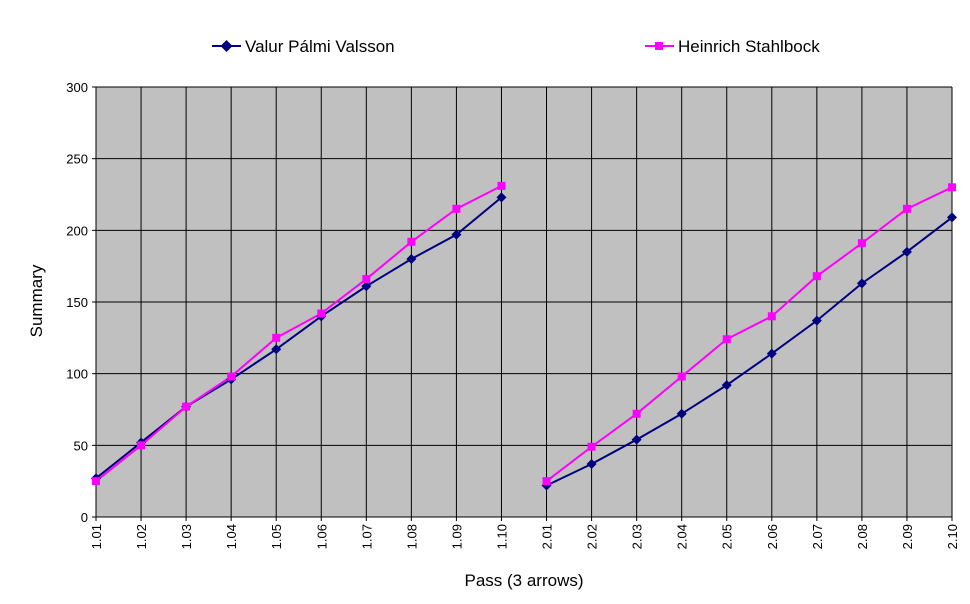  I want to click on x-tick-label: 2.10, so click(952, 536).